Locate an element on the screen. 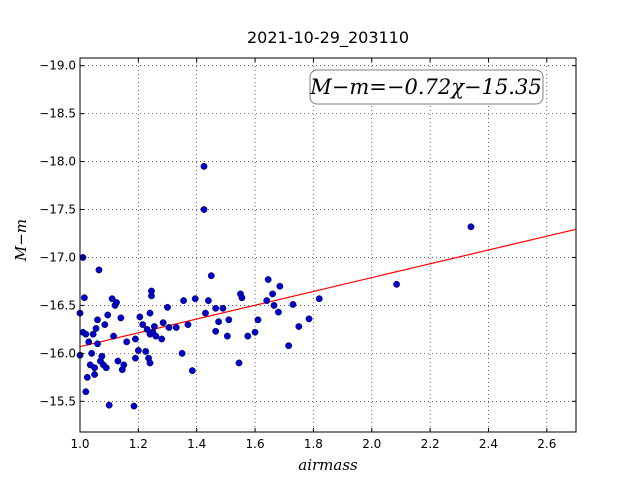 This screenshot has width=640, height=480. fit-equation-frame is located at coordinates (426, 87).